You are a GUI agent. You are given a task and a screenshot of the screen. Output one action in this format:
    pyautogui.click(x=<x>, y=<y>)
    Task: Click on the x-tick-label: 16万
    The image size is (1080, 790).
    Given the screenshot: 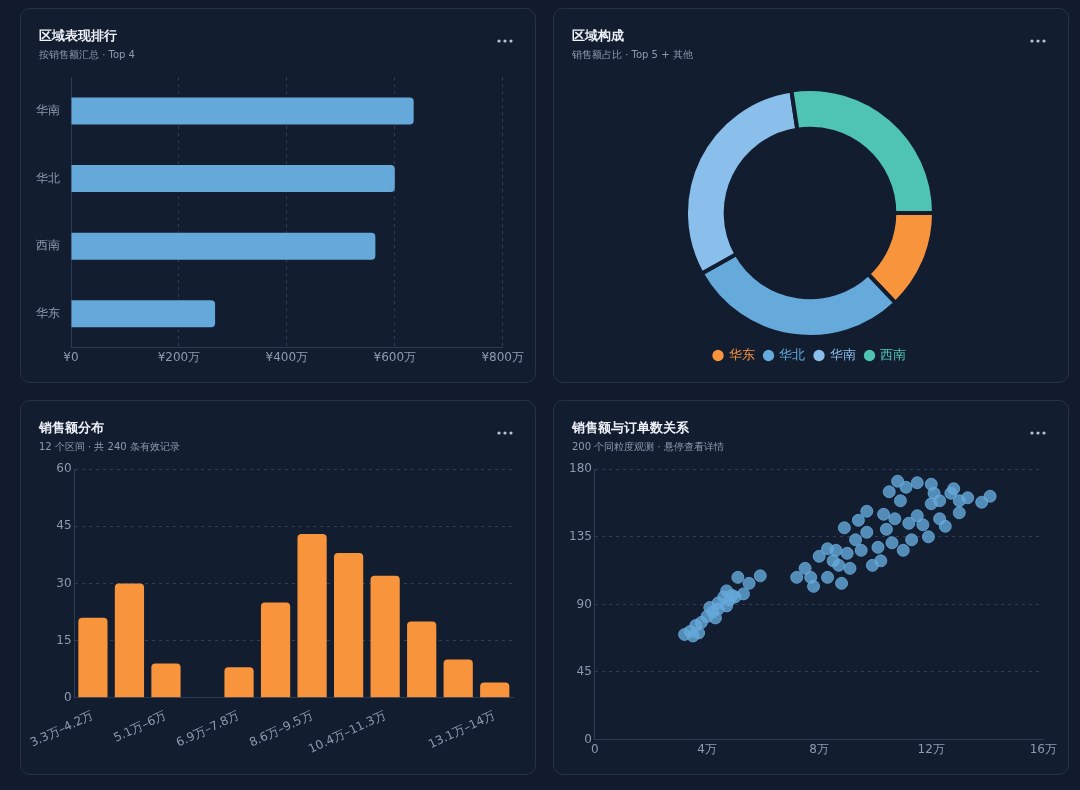 What is the action you would take?
    pyautogui.click(x=1043, y=748)
    